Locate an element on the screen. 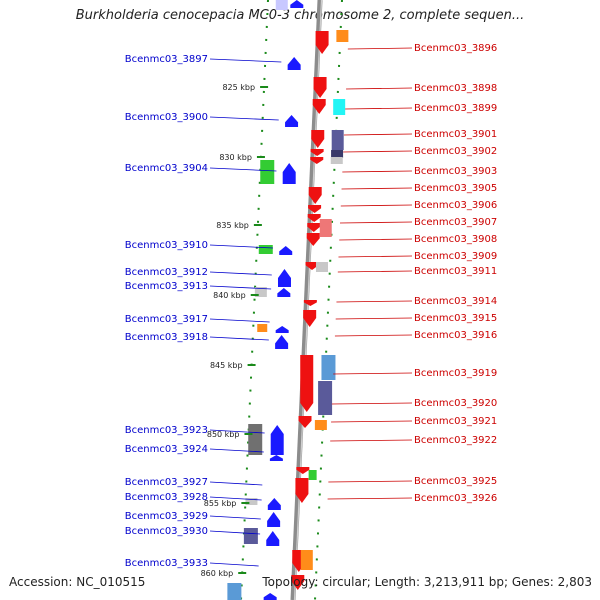 This screenshot has height=600, width=600. track-left is located at coordinates (254, 300).